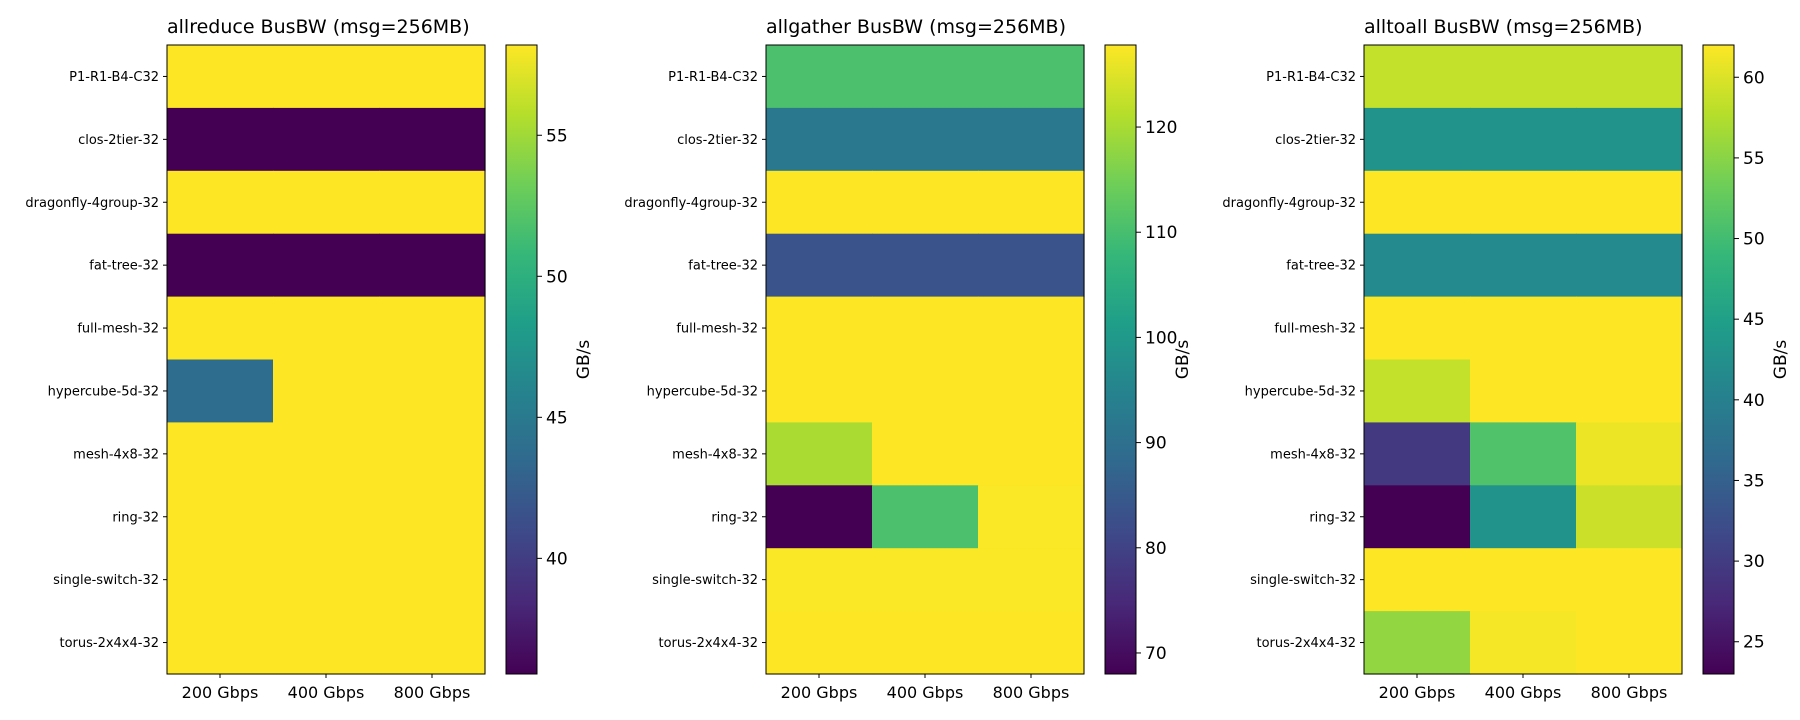 This screenshot has height=720, width=1800. I want to click on chart-title: allgather BusBW (msg=256MB), so click(916, 27).